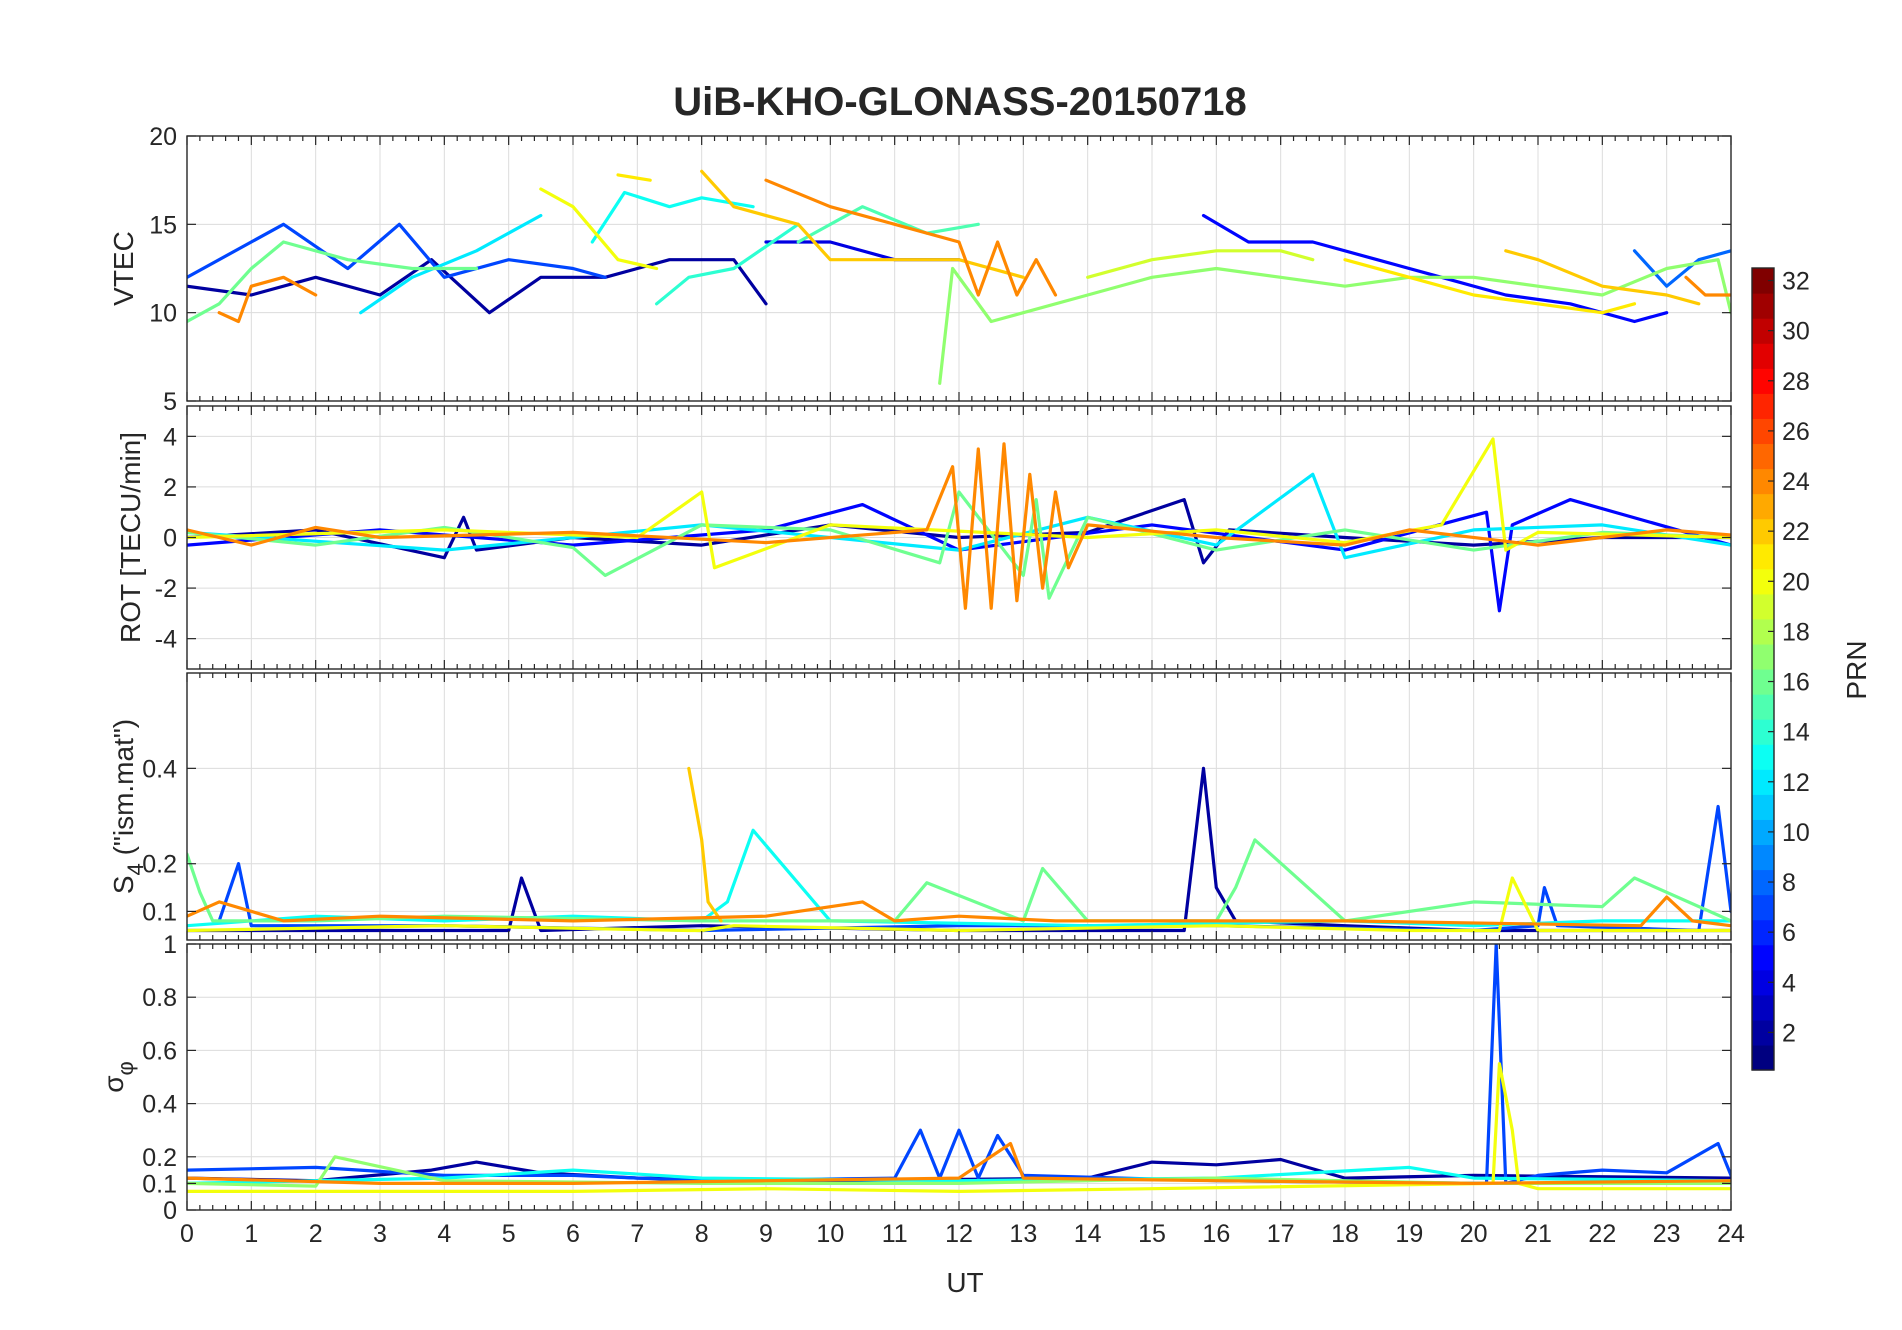 This screenshot has height=1330, width=1902. I want to click on vtec-y-tick-label: 10, so click(163, 314).